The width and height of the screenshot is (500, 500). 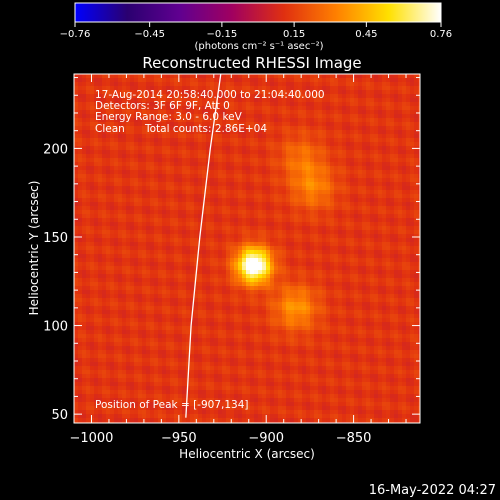 What do you see at coordinates (91, 438) in the screenshot?
I see `x-tick-label: −1000` at bounding box center [91, 438].